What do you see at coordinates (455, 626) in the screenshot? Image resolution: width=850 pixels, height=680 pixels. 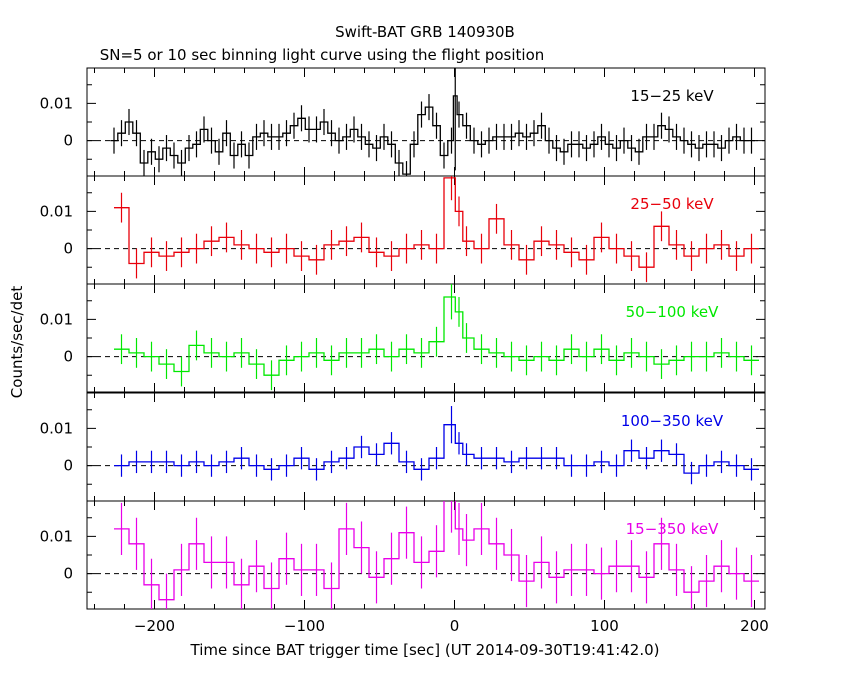 I see `x-tick-label: 0` at bounding box center [455, 626].